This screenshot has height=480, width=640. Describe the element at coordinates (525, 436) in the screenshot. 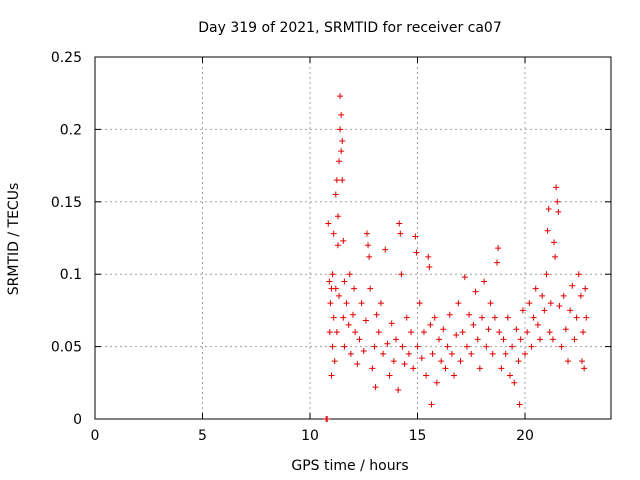

I see `x-tick-label: 20` at that location.